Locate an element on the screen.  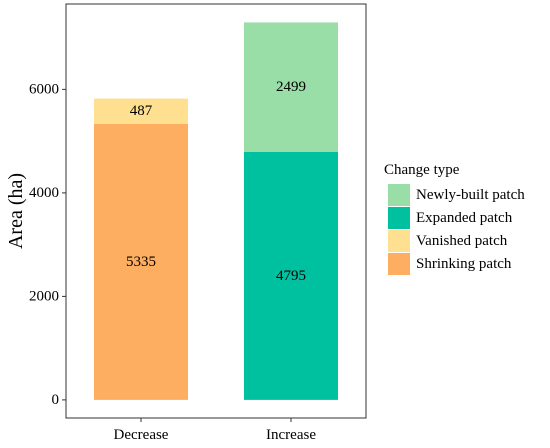
bar-decrease-vanished-patch is located at coordinates (141, 111).